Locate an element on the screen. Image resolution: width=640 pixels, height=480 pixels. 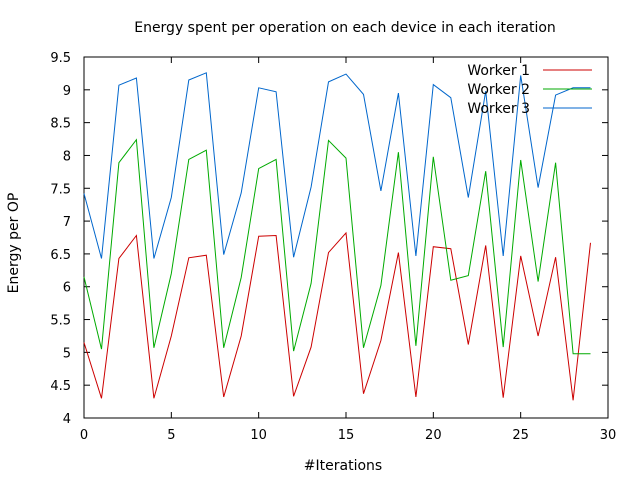
y-tick-label: 9.5 is located at coordinates (60, 58).